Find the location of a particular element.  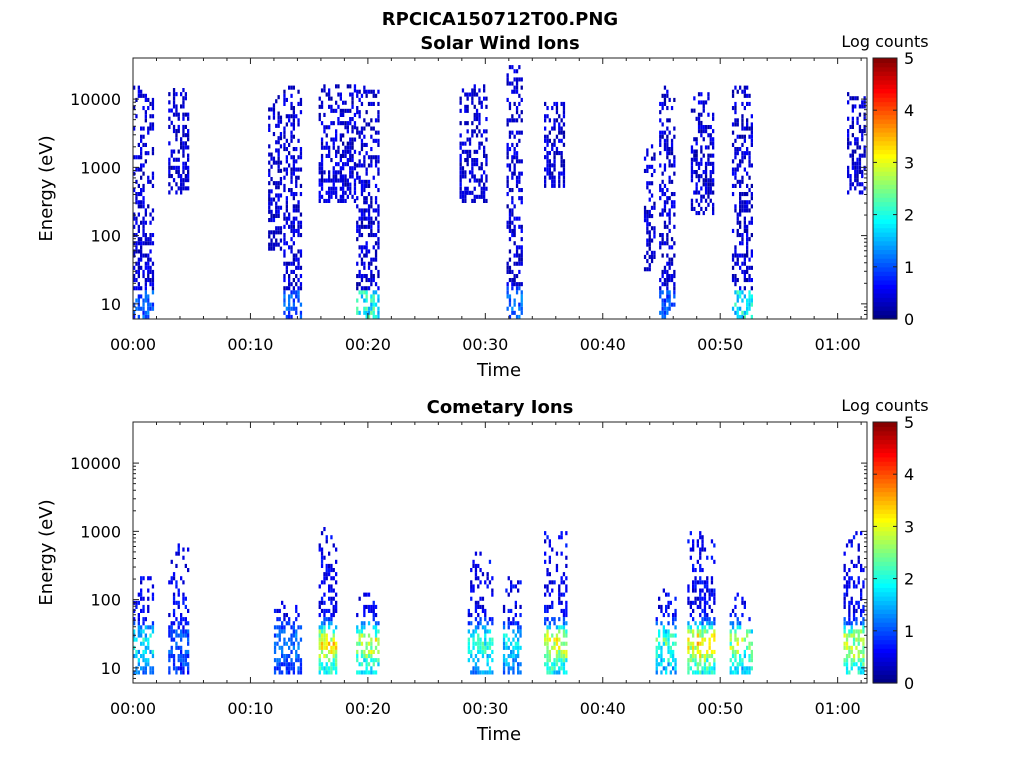

y-tick-label: 10000 is located at coordinates (95, 463).